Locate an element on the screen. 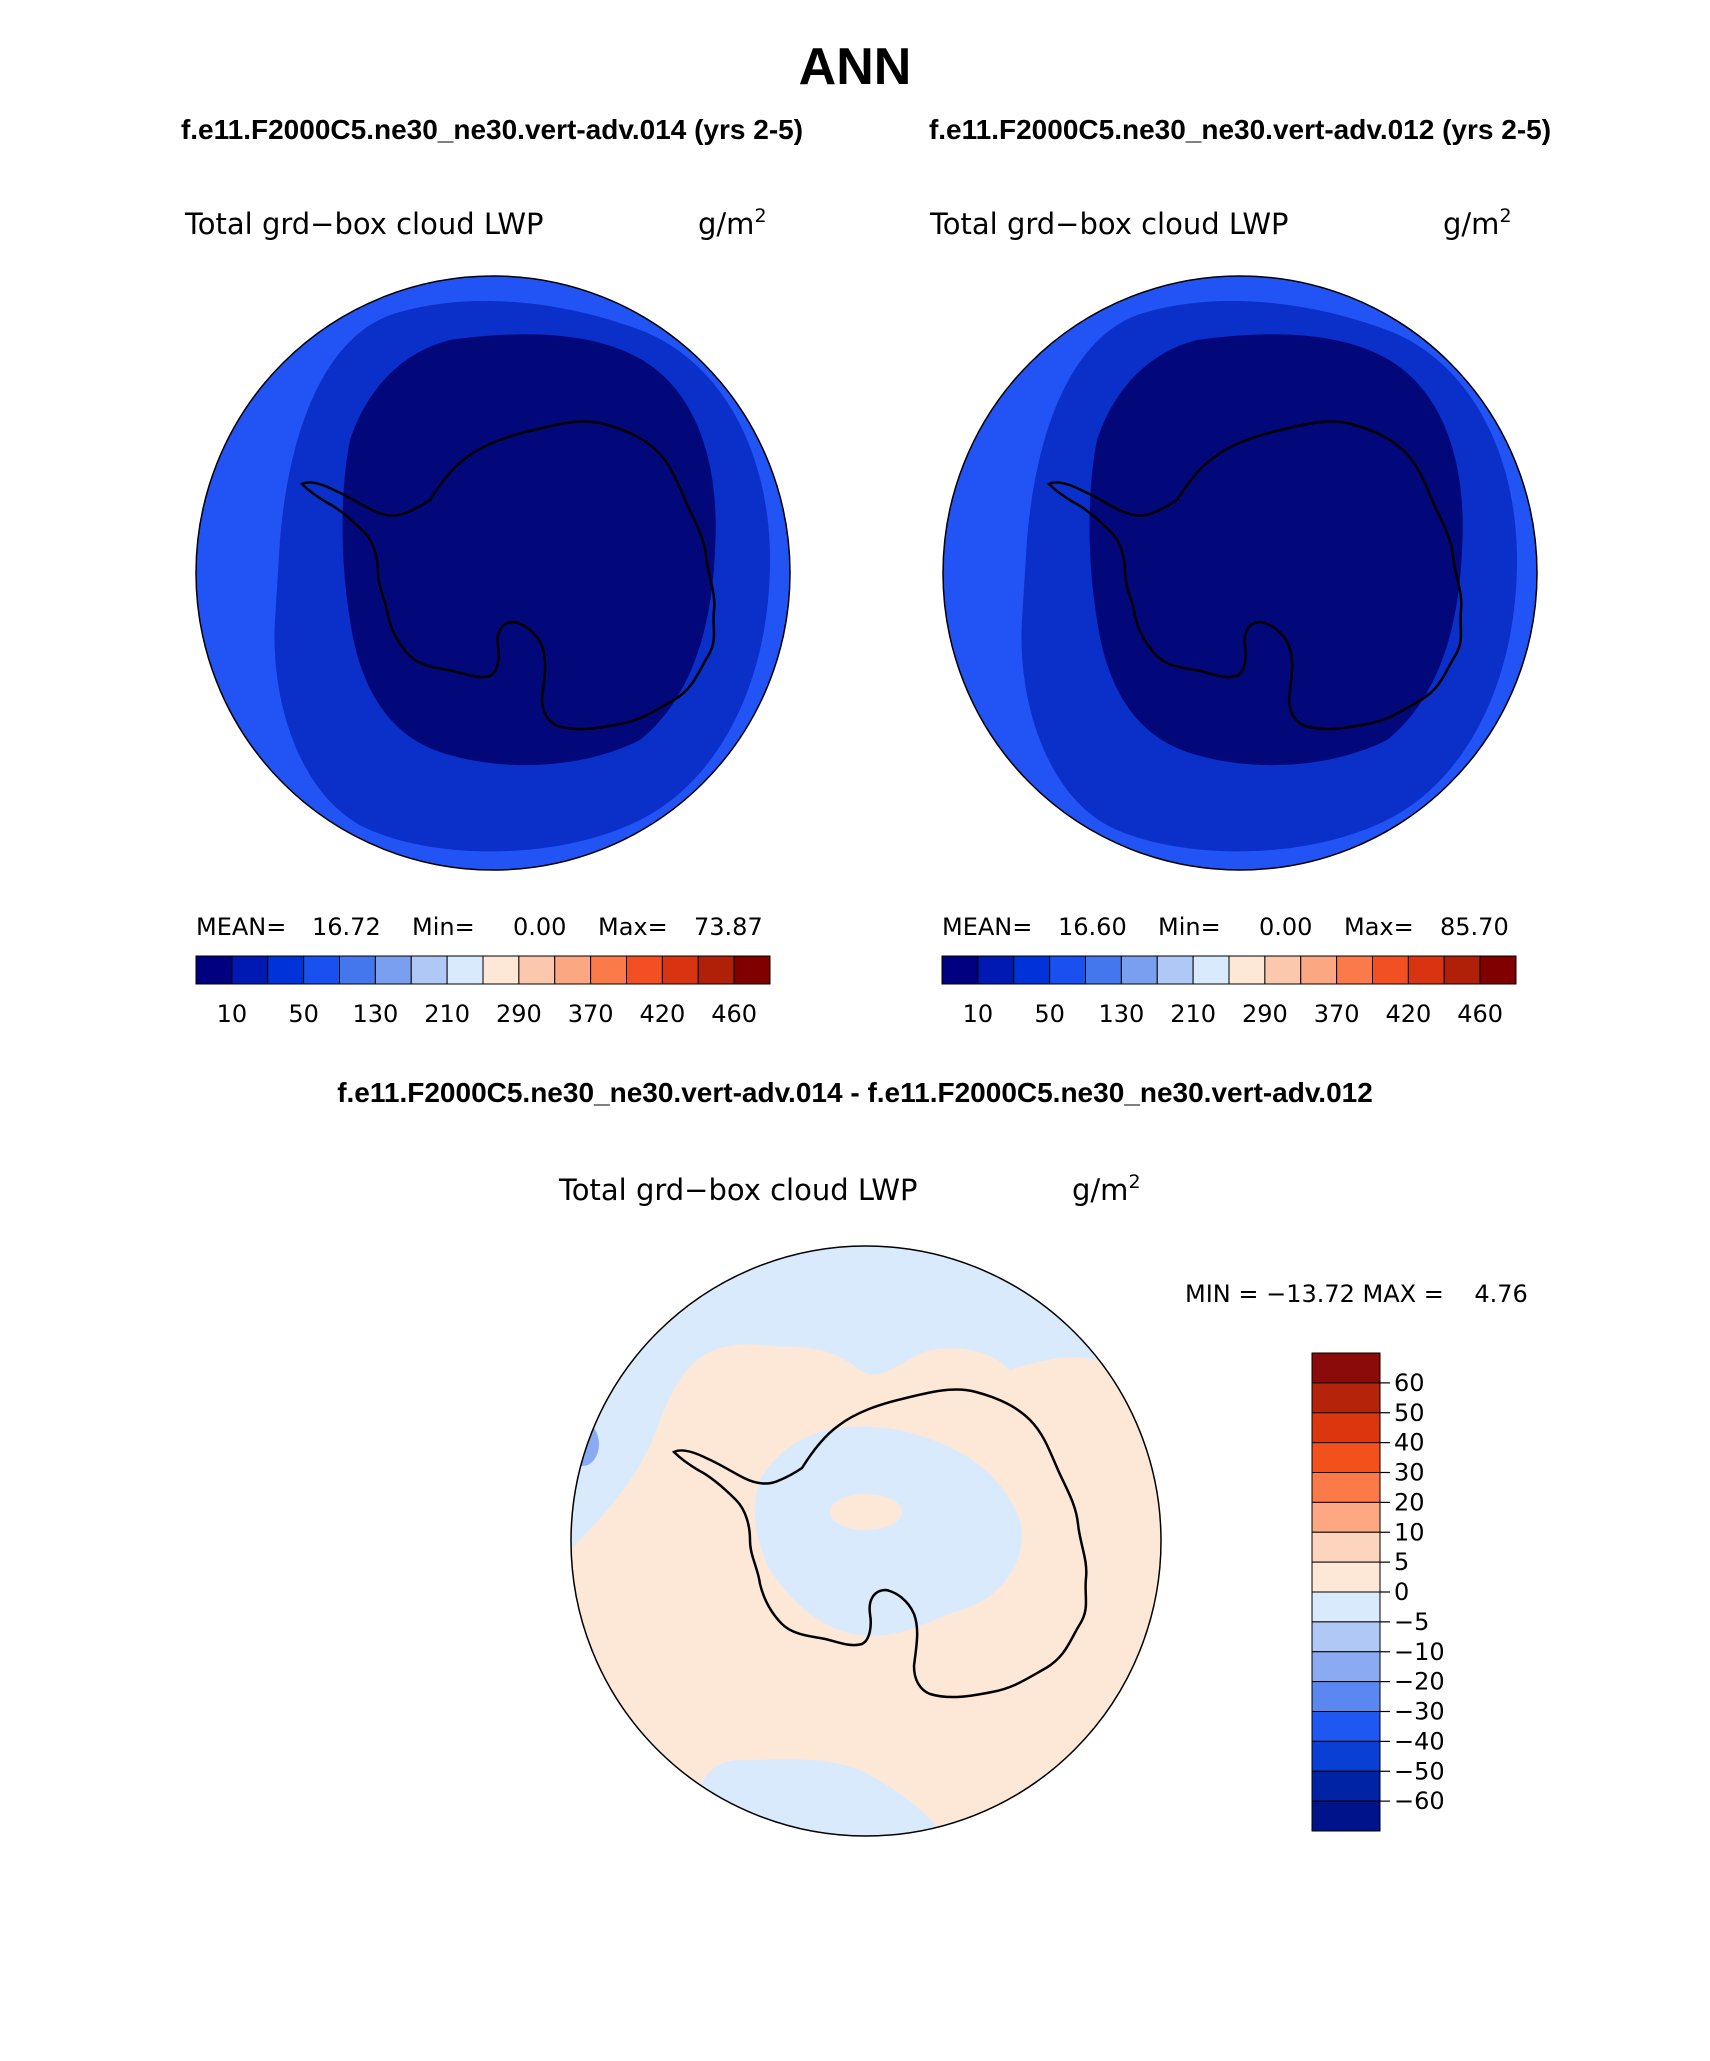 Image resolution: width=1710 pixels, height=2061 pixels. left-mean-value: 16.72 is located at coordinates (346, 927).